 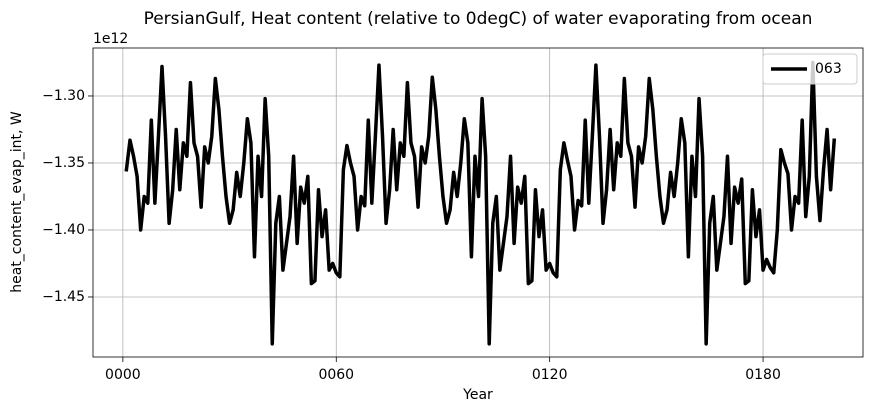 I want to click on y-tick-label: −1.30, so click(x=63, y=96).